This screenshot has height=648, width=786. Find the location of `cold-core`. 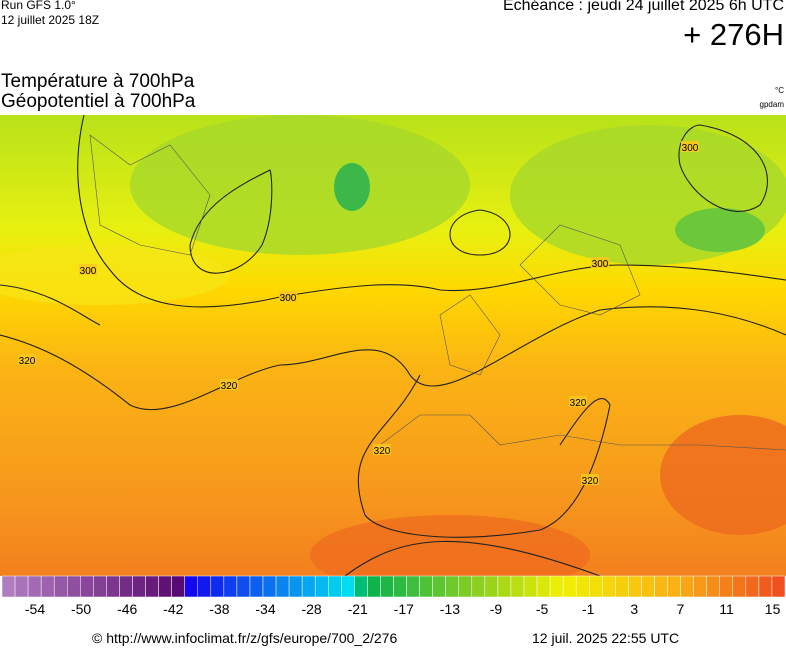

cold-core is located at coordinates (720, 230).